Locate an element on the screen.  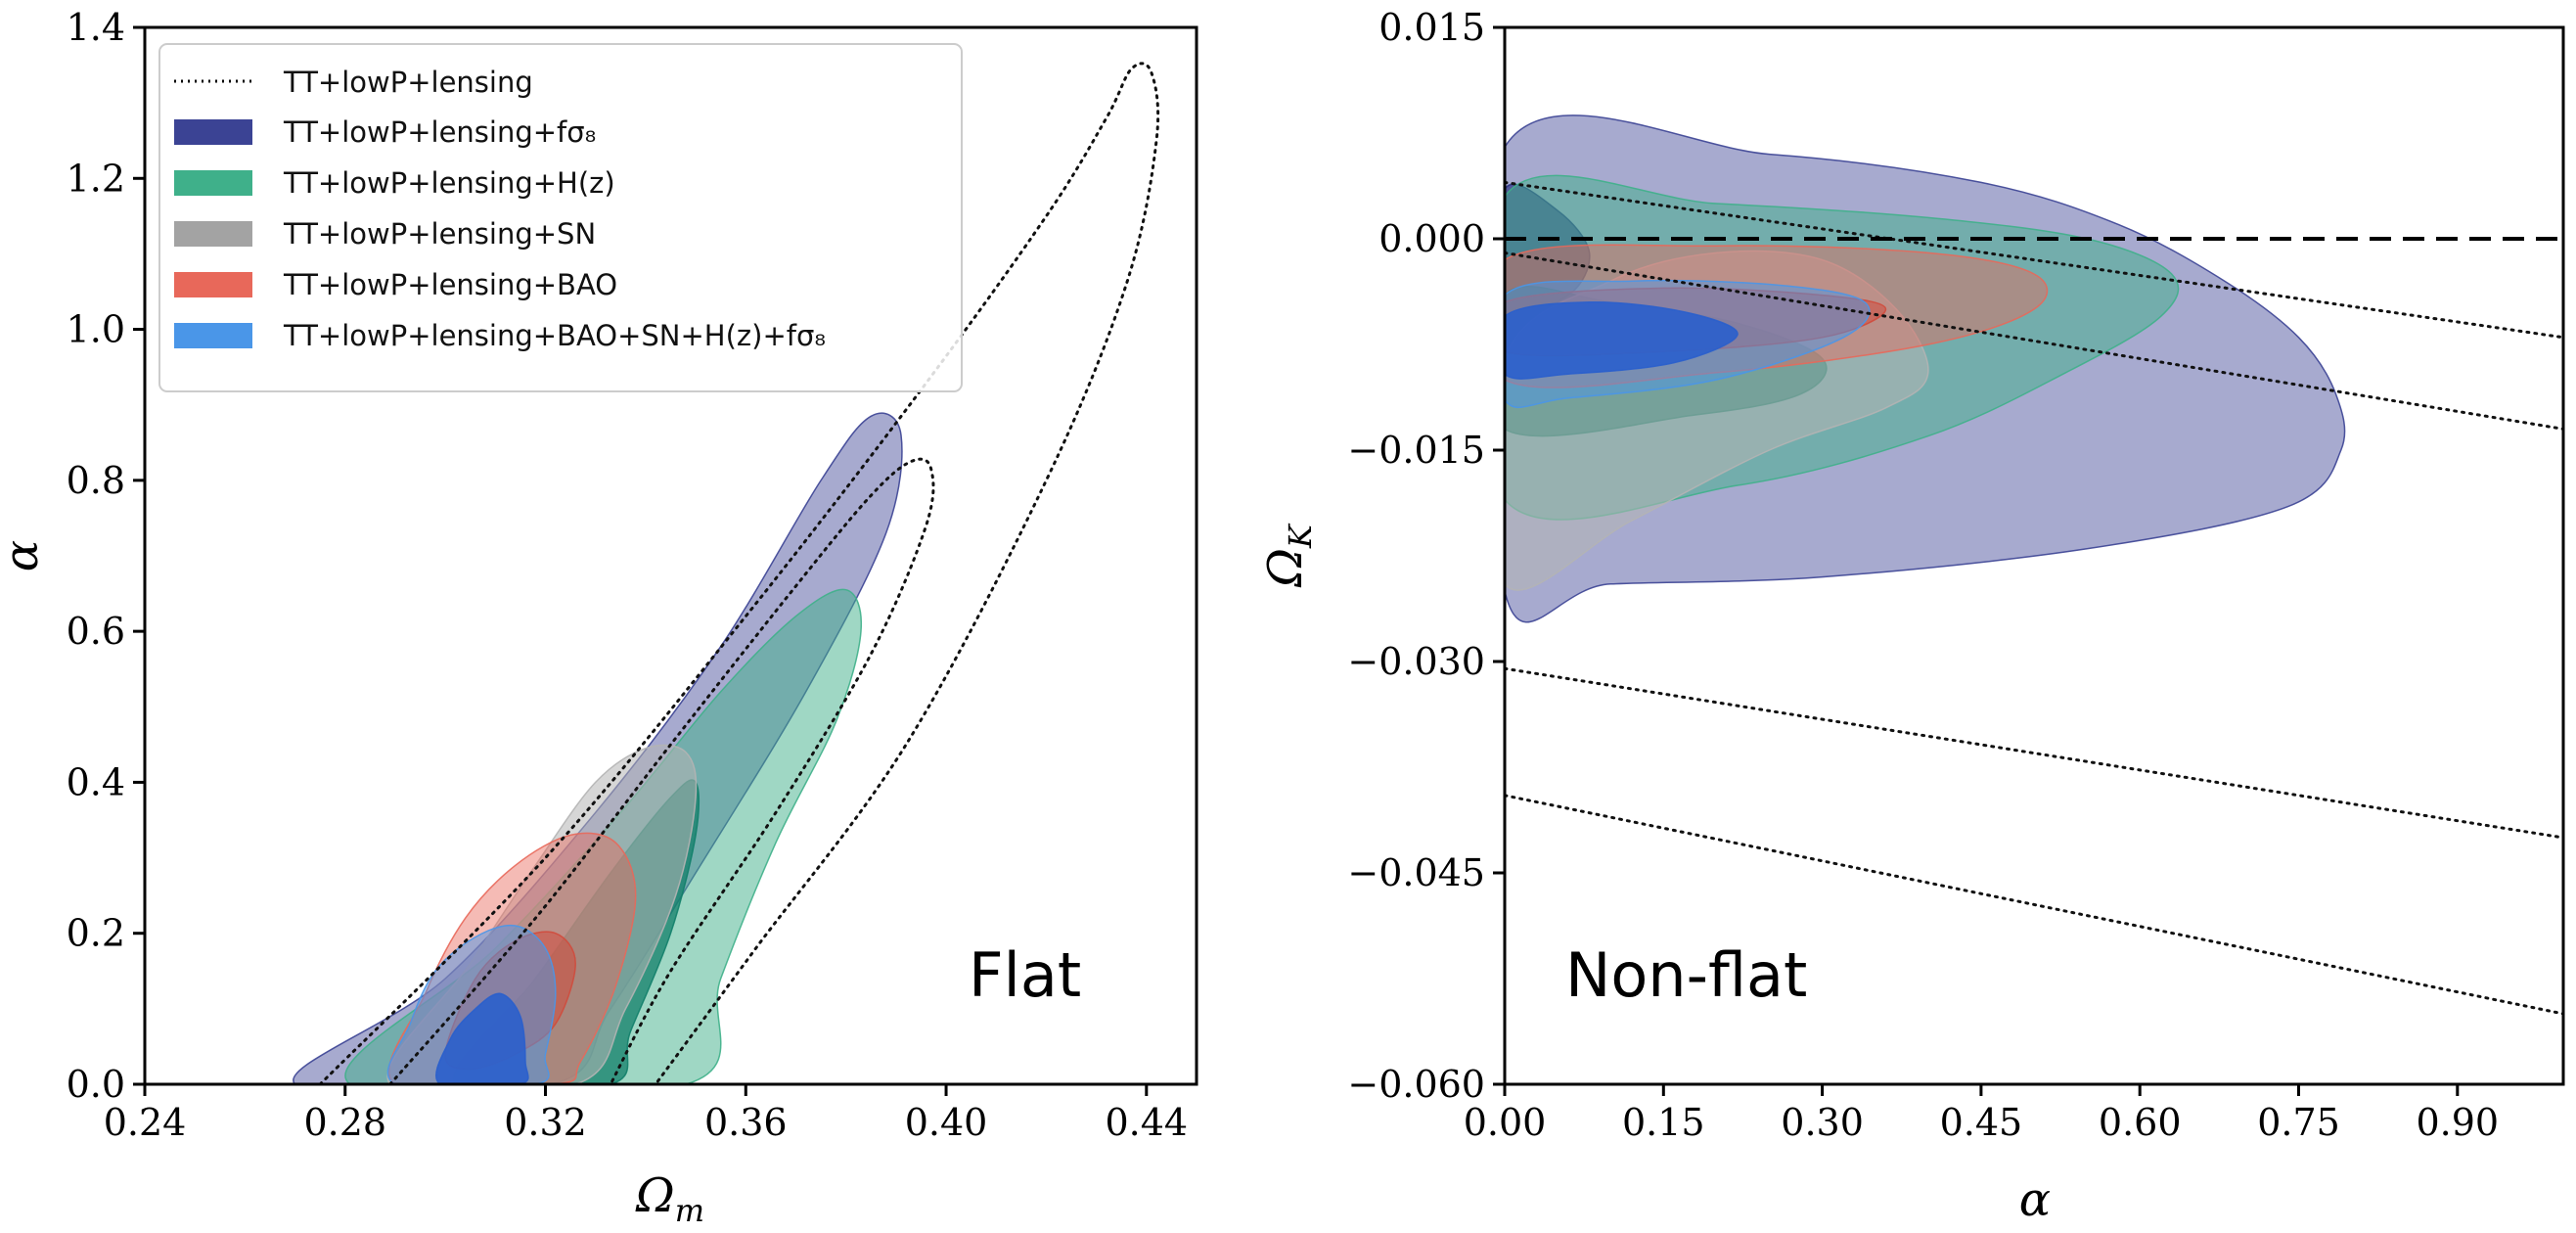
dotted-planck-inner-lower is located at coordinates (2034, 753).